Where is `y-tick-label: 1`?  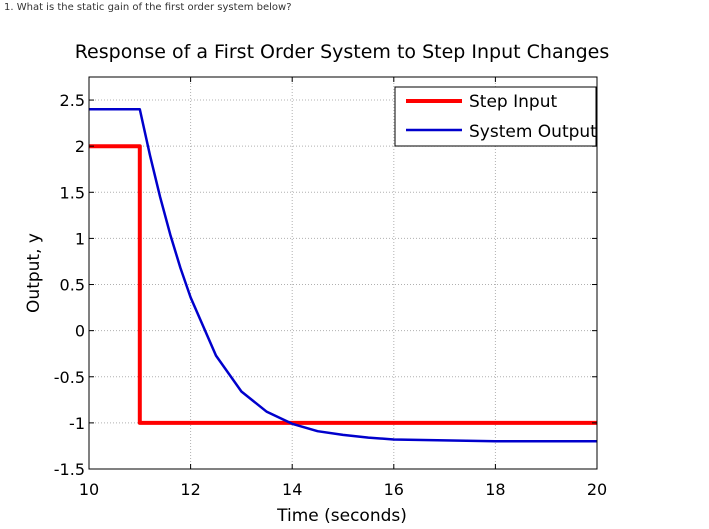
y-tick-label: 1 is located at coordinates (80, 238).